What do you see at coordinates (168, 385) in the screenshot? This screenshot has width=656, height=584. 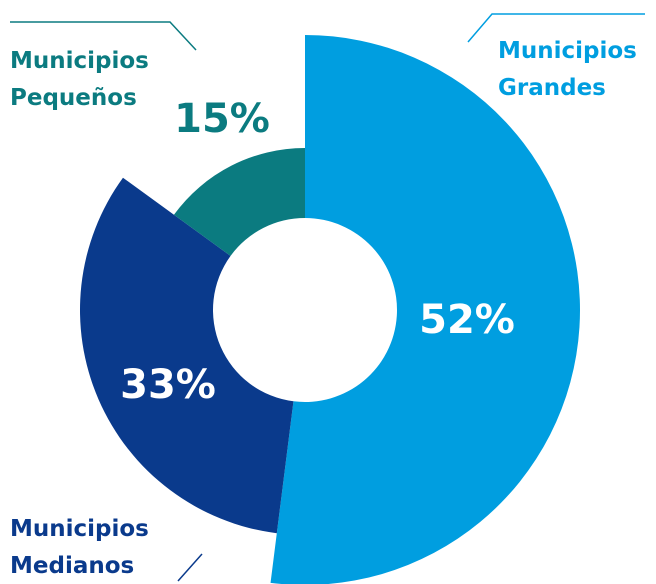 I see `value-label: 33%` at bounding box center [168, 385].